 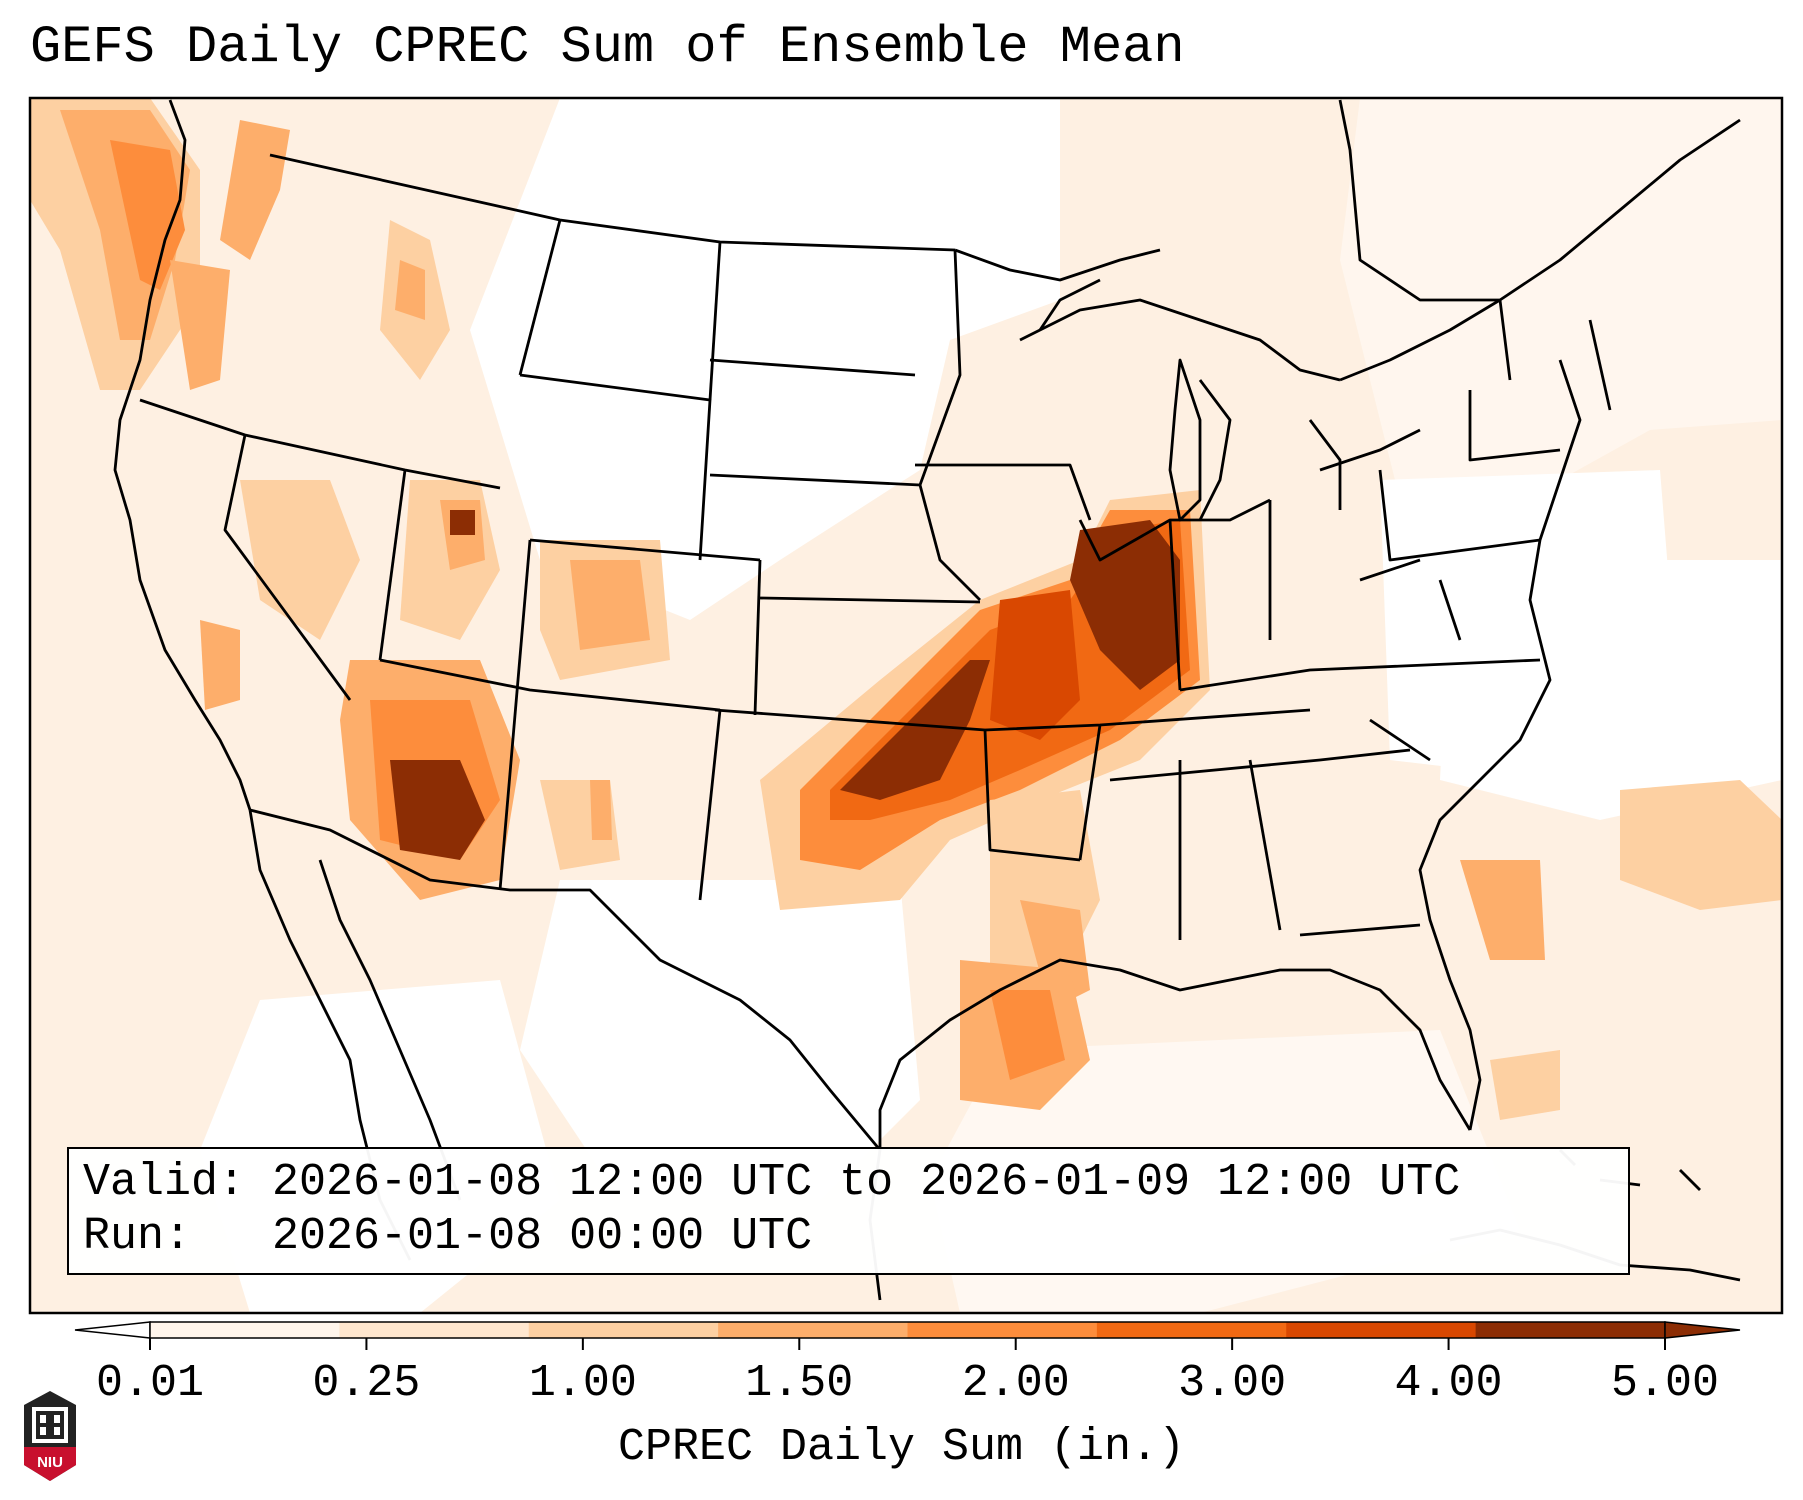 I want to click on colorbar-label: CPREC Daily Sum (in.), so click(x=901, y=1447).